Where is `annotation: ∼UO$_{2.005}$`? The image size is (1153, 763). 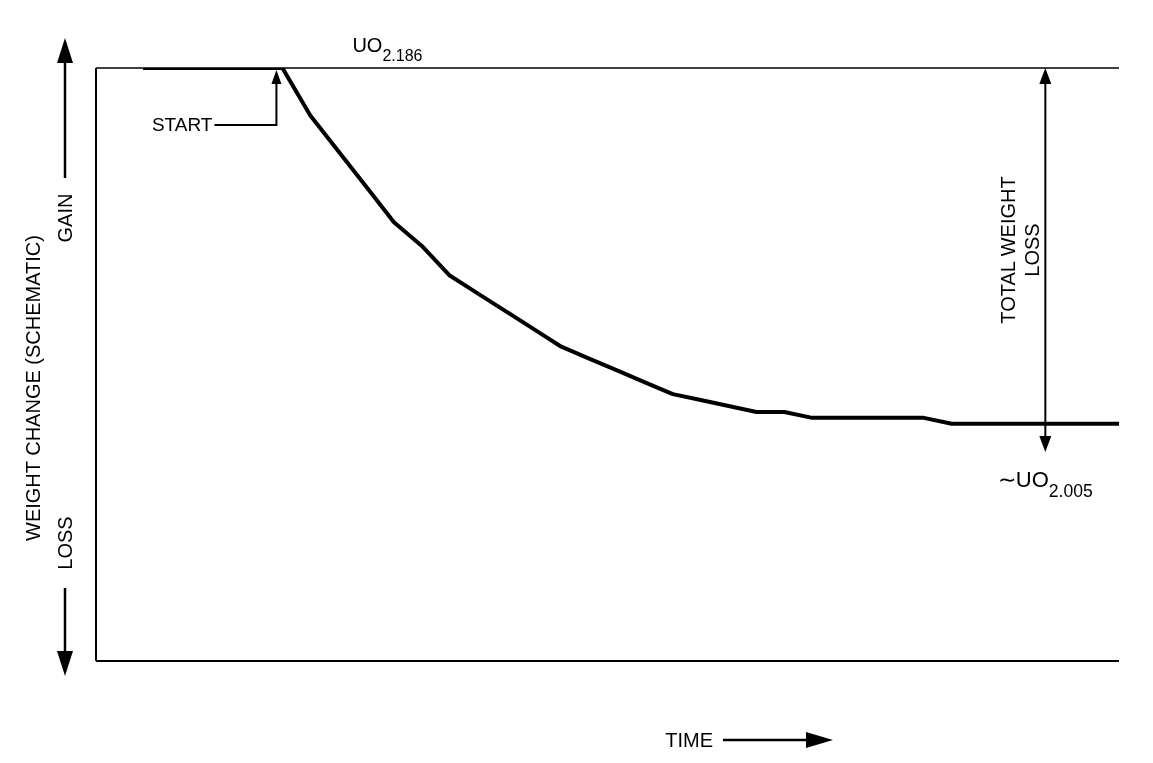 annotation: ∼UO$_{2.005}$ is located at coordinates (1045, 484).